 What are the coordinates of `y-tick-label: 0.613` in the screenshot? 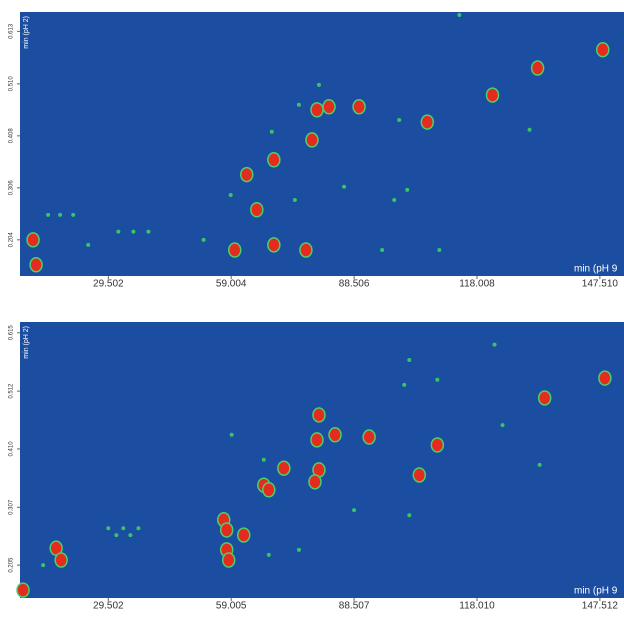 It's located at (12, 31).